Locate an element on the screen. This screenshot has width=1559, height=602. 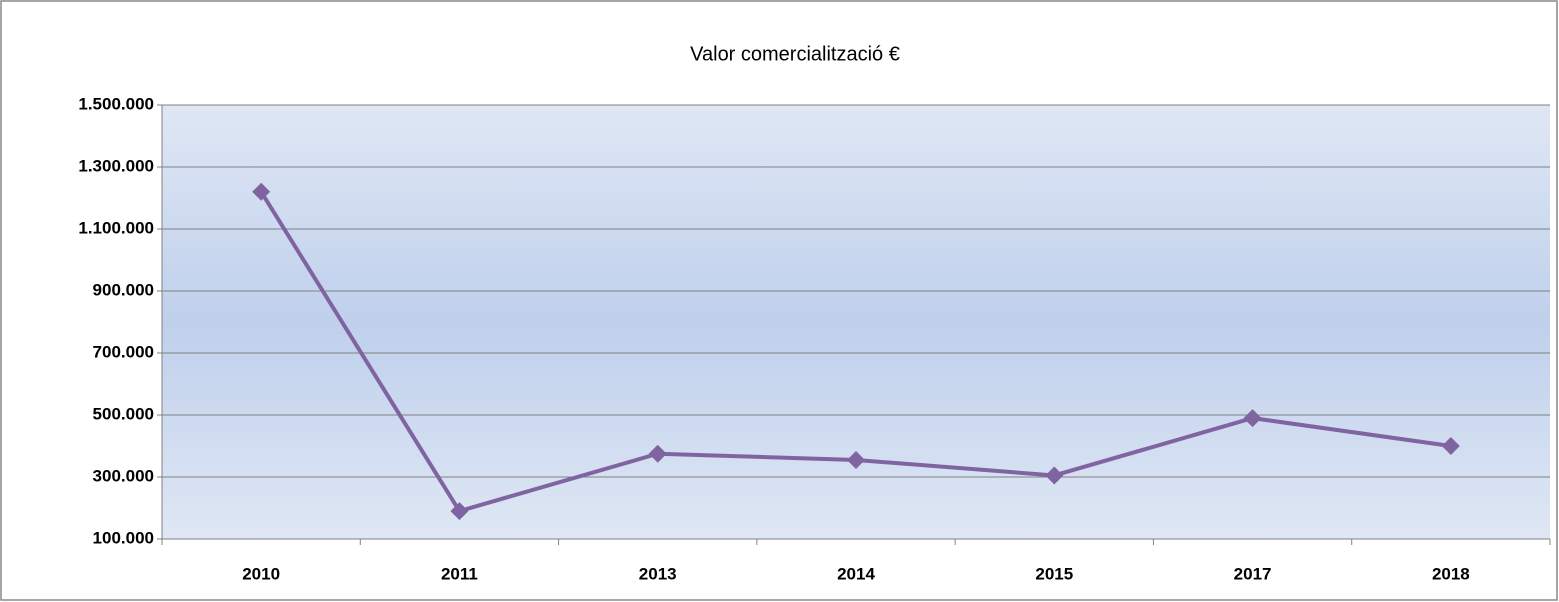
y-tick-label: 700.000 is located at coordinates (123, 351).